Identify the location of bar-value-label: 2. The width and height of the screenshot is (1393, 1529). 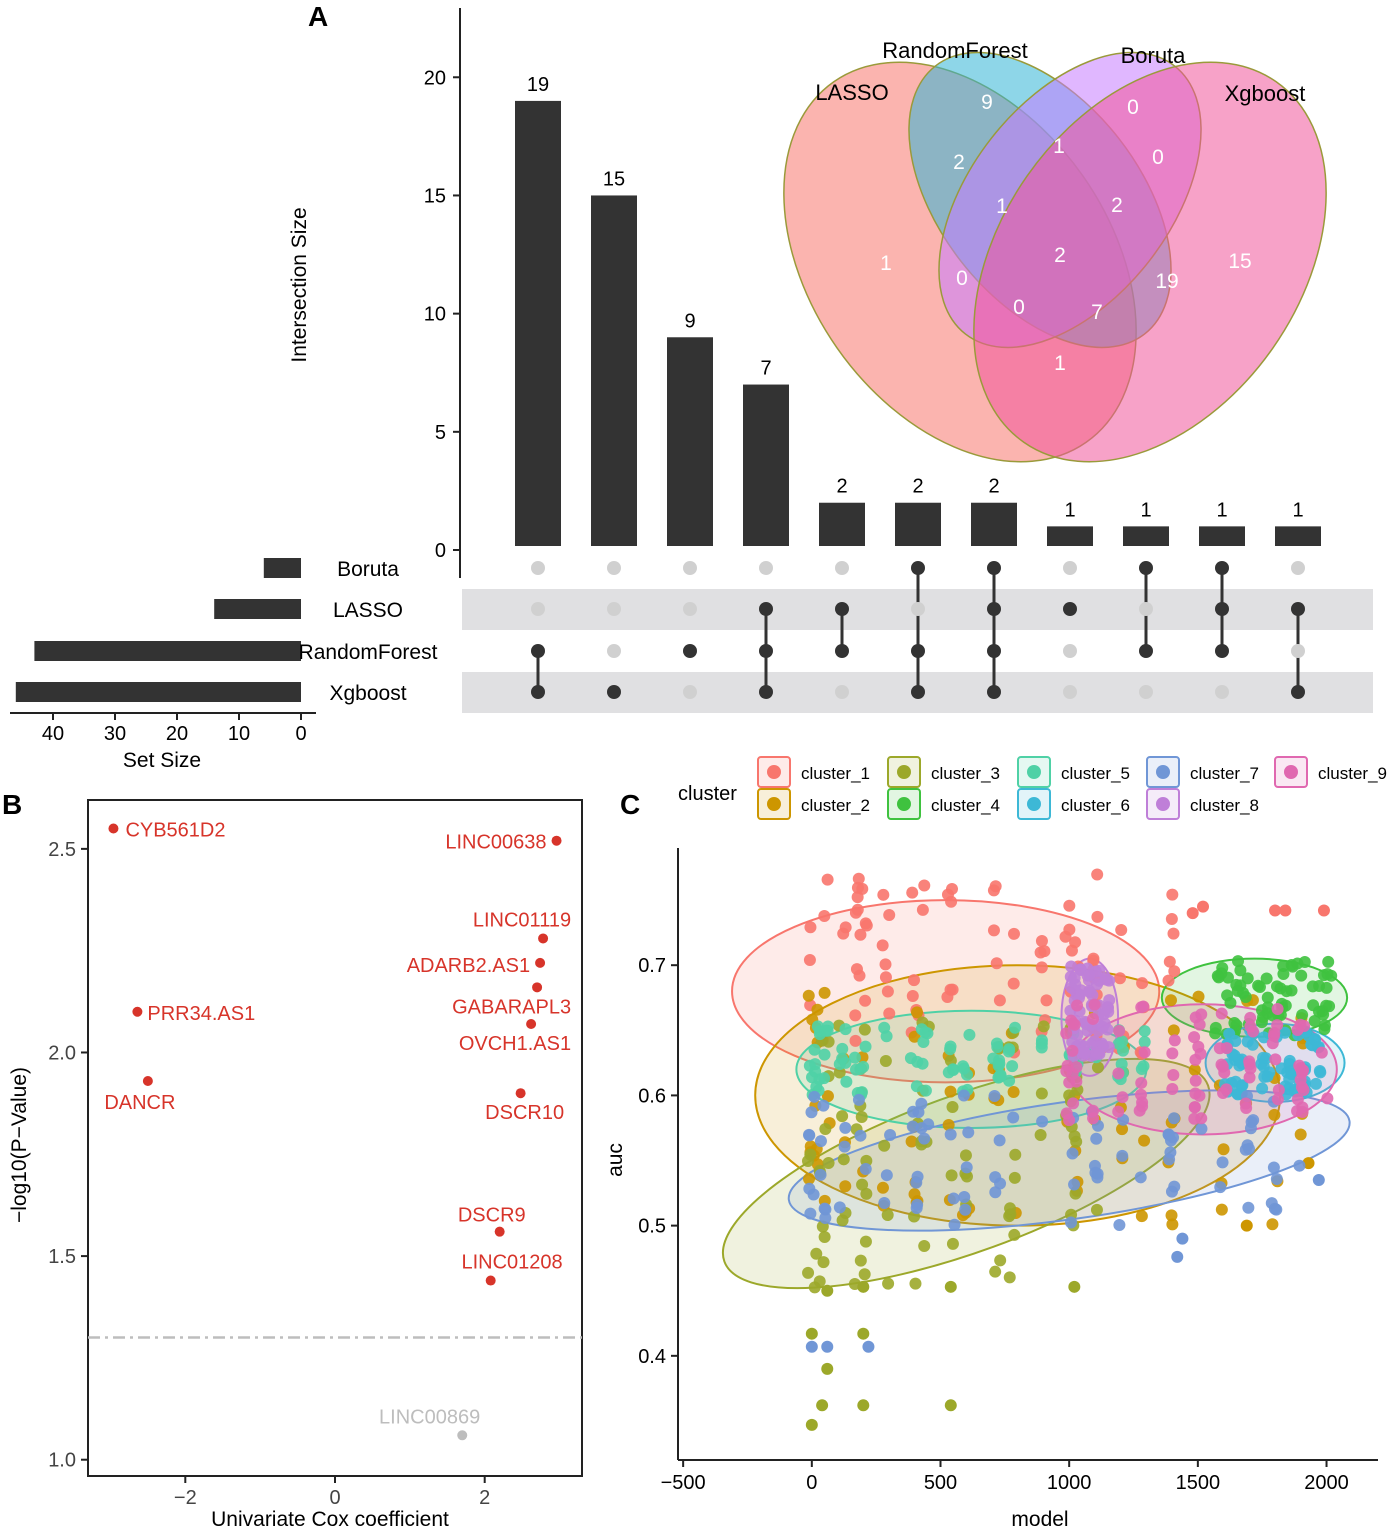
(993, 487).